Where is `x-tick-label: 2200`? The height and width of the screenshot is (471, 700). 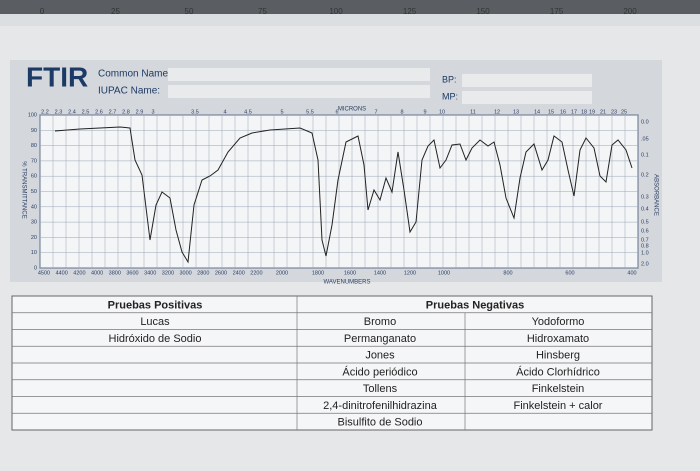 x-tick-label: 2200 is located at coordinates (256, 273).